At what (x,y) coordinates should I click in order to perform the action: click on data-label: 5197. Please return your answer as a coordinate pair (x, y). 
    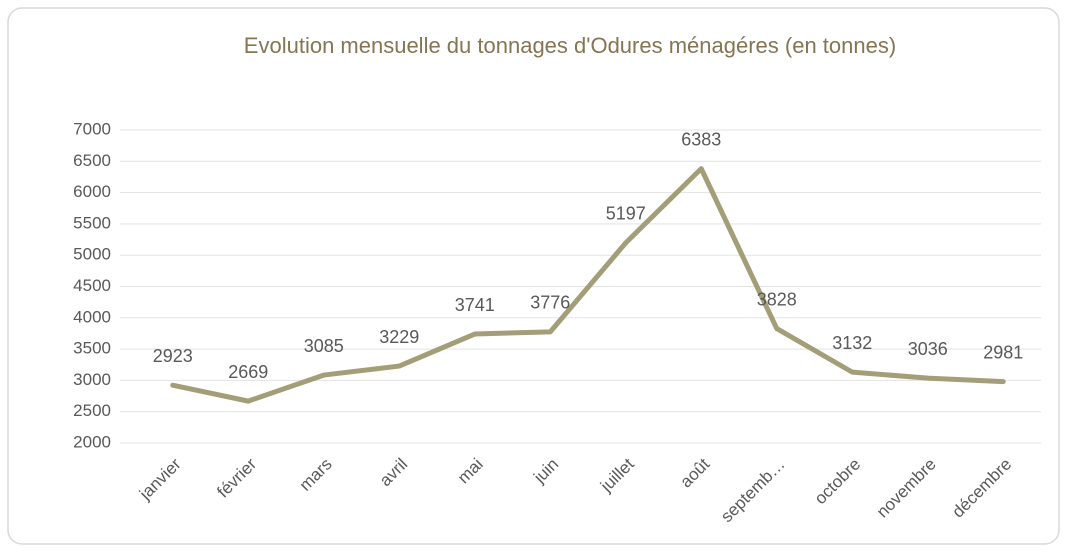
    Looking at the image, I should click on (626, 214).